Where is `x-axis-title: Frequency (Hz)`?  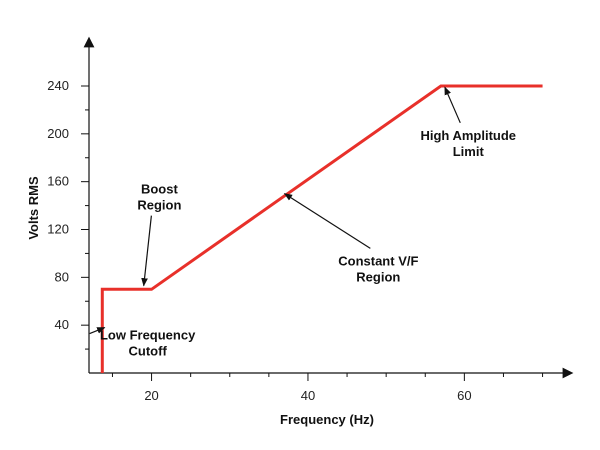
x-axis-title: Frequency (Hz) is located at coordinates (327, 419).